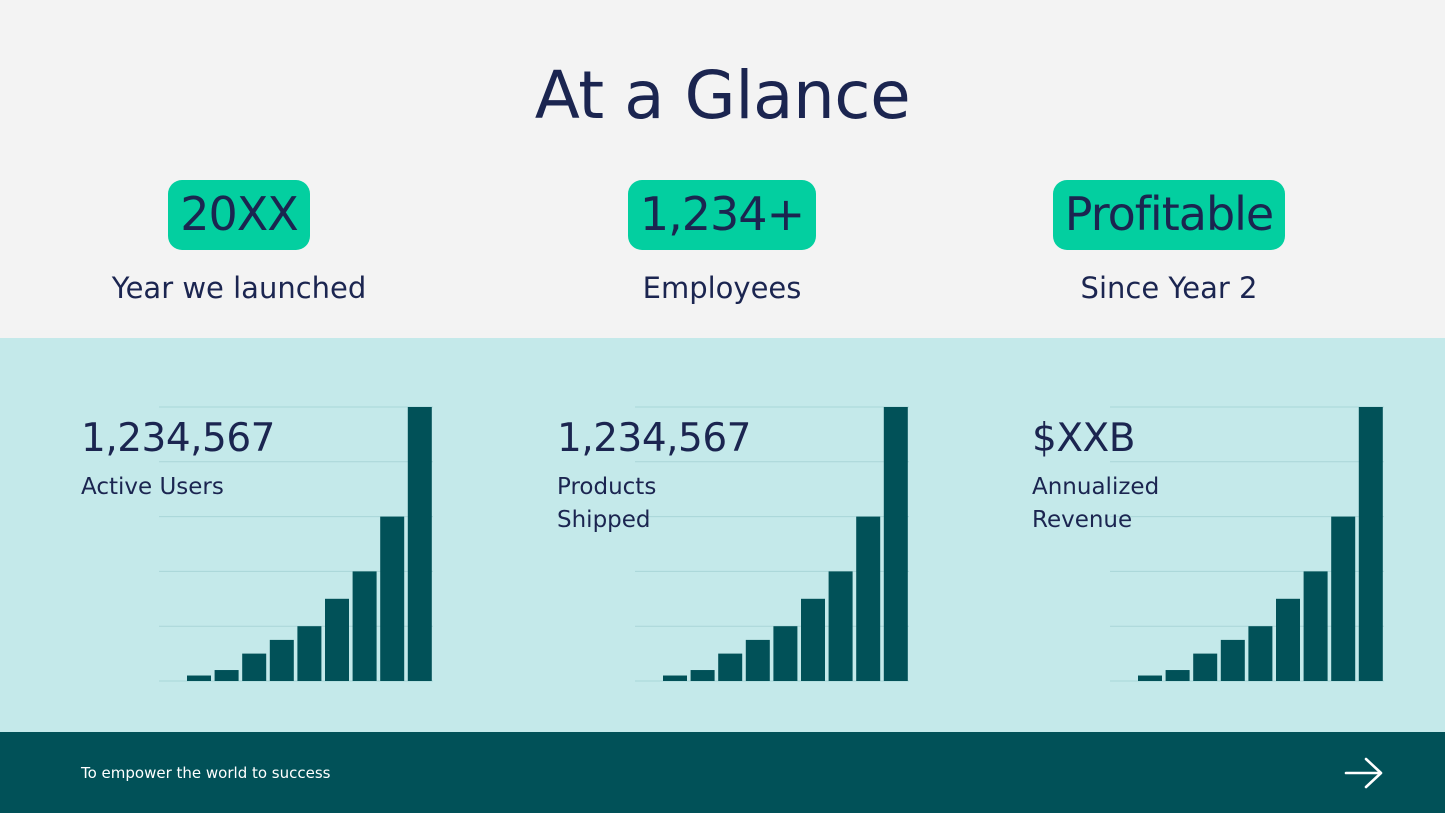  What do you see at coordinates (607, 503) in the screenshot?
I see `metric-label: Products Shipped` at bounding box center [607, 503].